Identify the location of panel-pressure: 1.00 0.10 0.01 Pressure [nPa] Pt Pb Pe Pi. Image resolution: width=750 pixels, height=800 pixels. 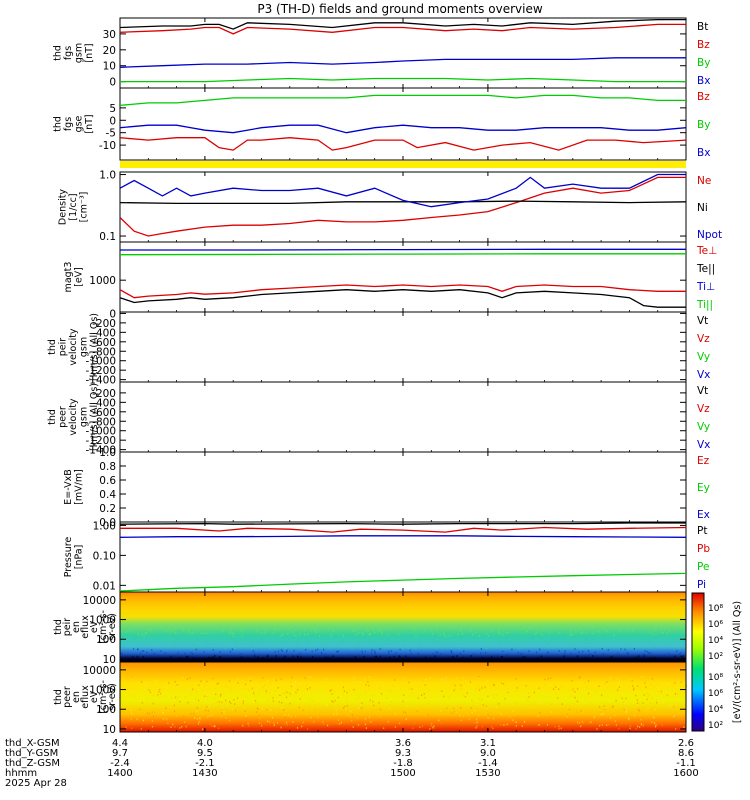
(386, 556).